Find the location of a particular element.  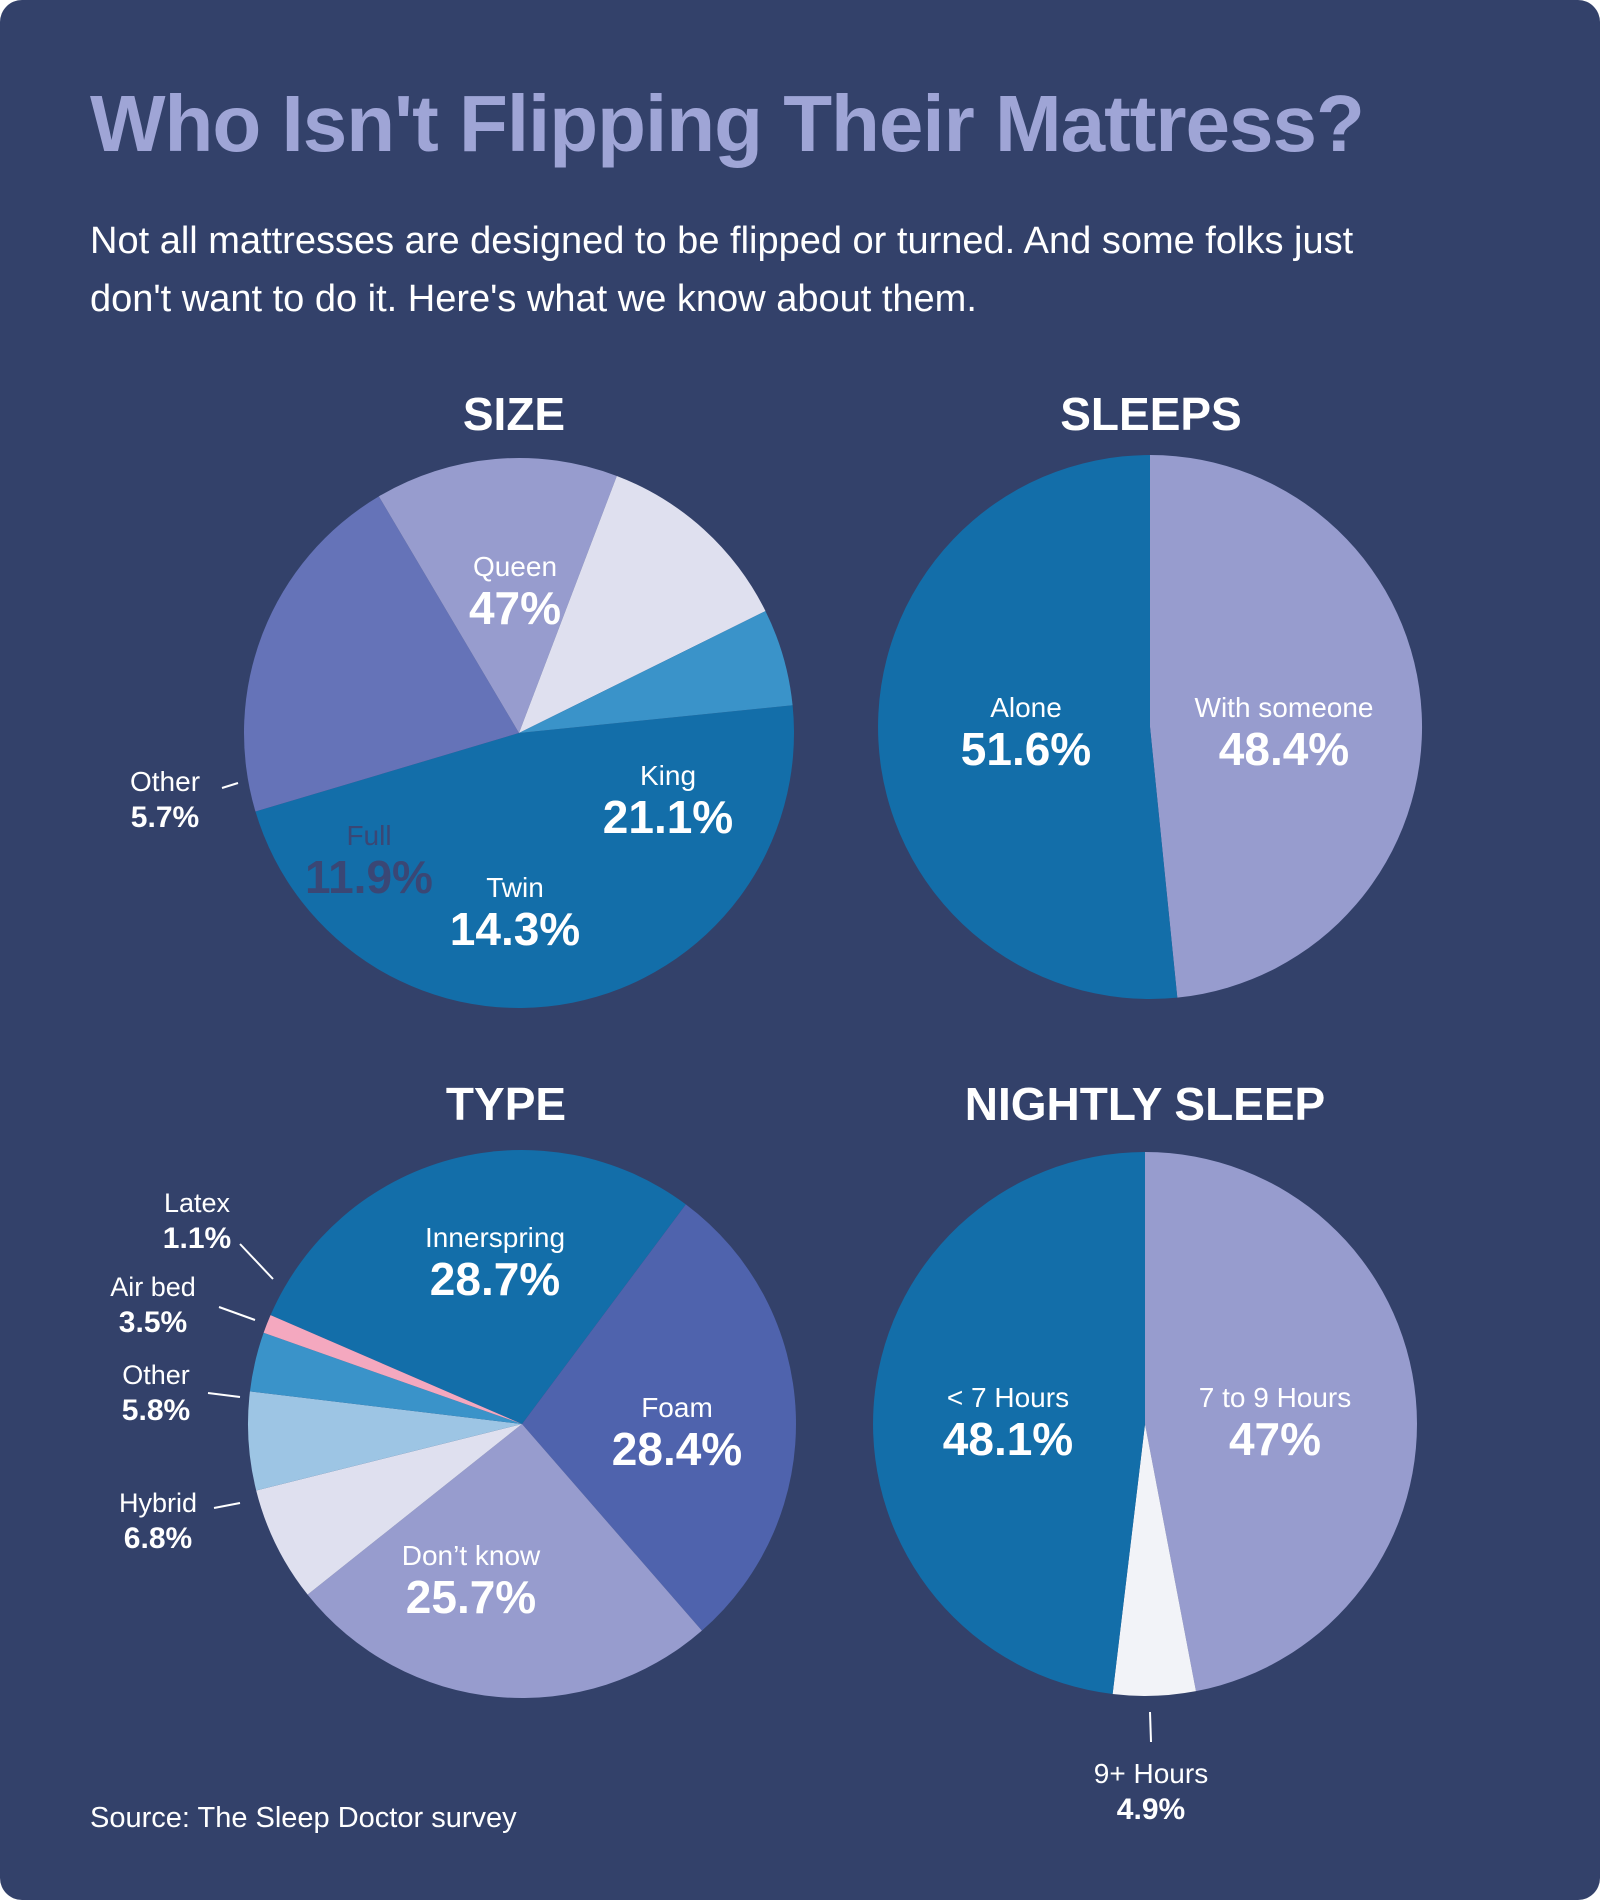

chart-title-size: SIZE is located at coordinates (514, 414).